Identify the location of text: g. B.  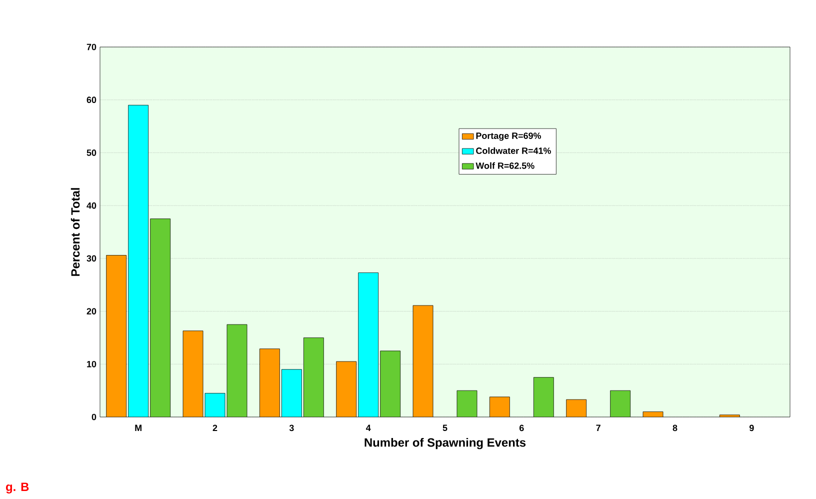
(17, 488).